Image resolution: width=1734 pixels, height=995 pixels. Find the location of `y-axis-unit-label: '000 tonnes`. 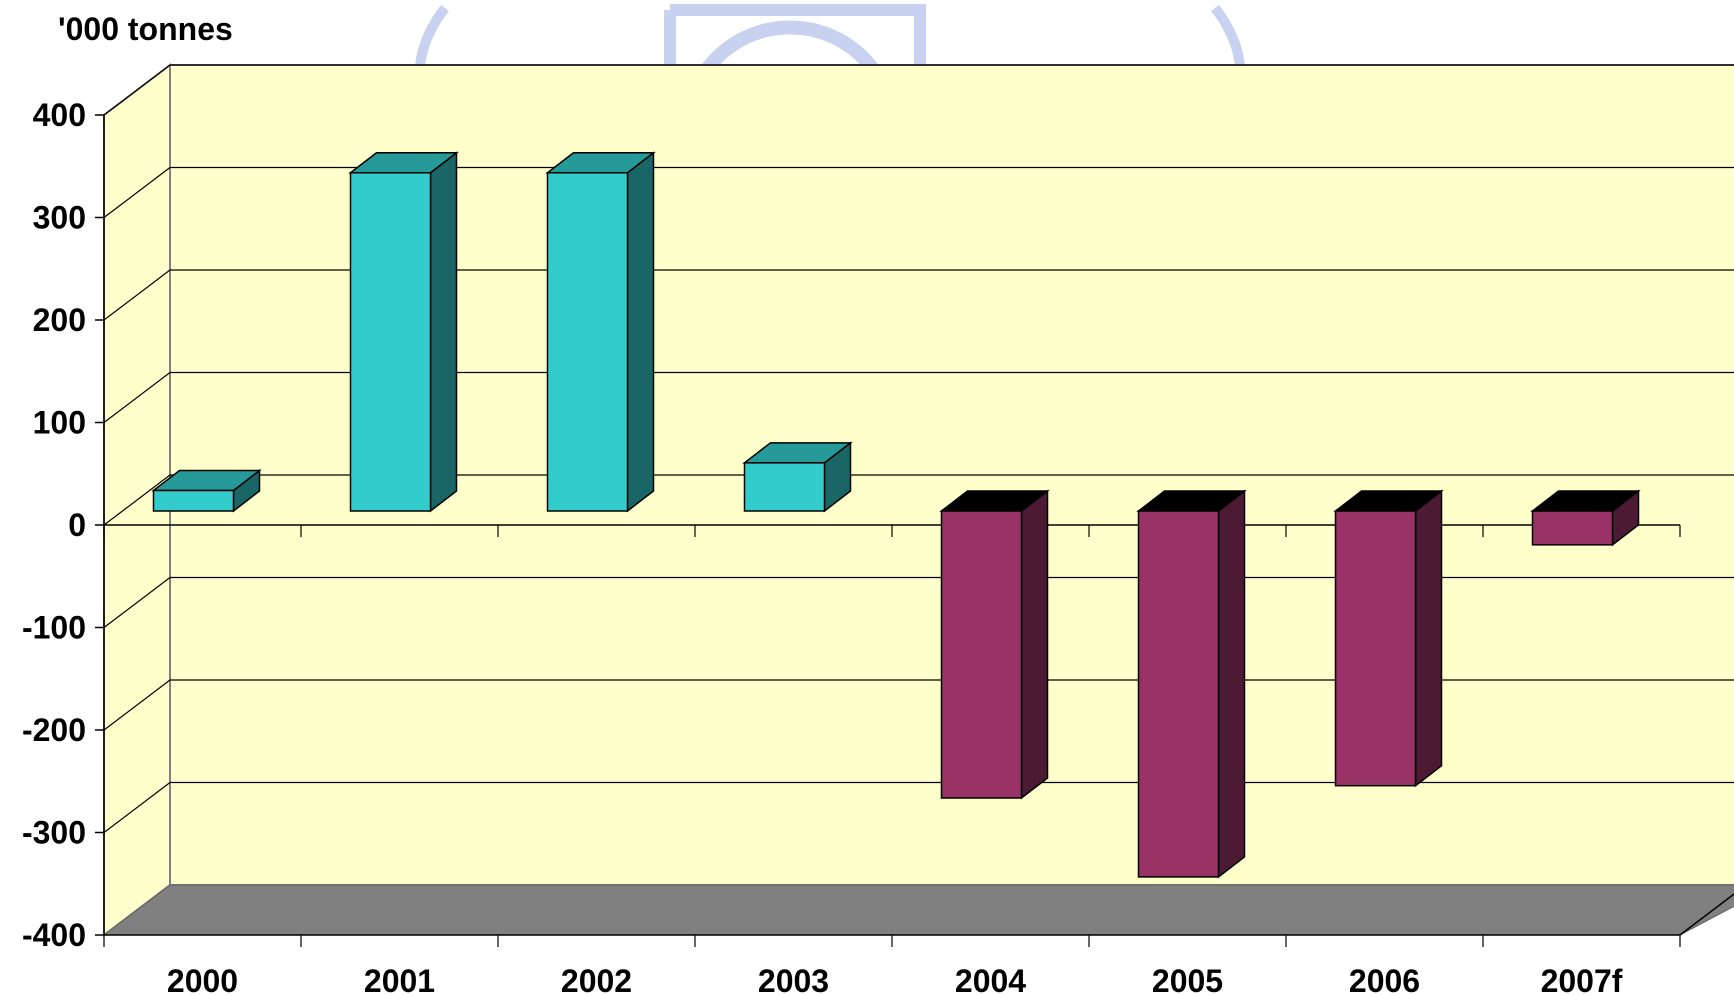

y-axis-unit-label: '000 tonnes is located at coordinates (145, 29).